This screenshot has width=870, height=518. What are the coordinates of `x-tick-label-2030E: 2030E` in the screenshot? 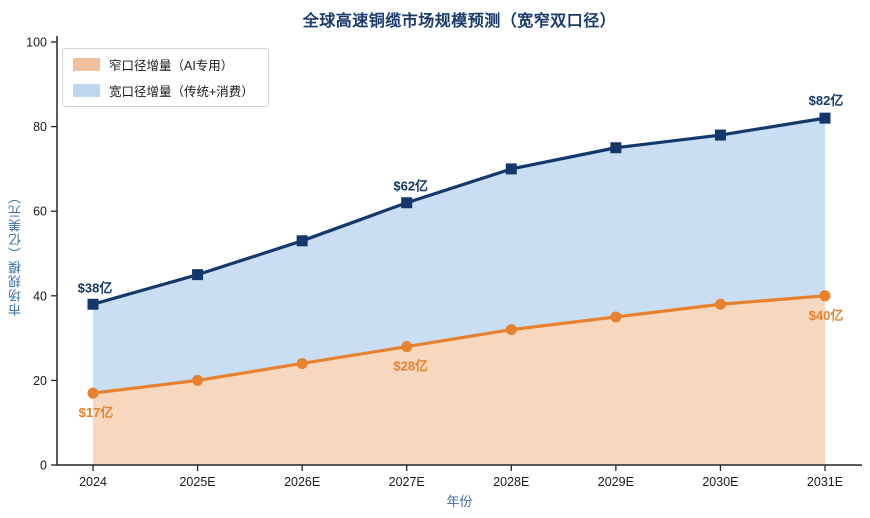 It's located at (720, 482).